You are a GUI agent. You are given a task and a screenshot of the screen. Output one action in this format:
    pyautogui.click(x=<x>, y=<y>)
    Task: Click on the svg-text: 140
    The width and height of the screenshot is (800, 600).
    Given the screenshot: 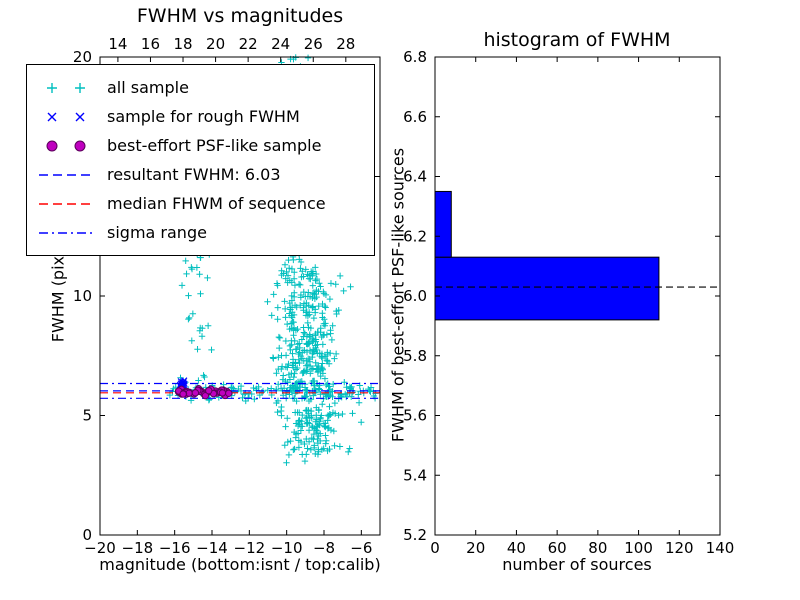 What is the action you would take?
    pyautogui.click(x=720, y=548)
    